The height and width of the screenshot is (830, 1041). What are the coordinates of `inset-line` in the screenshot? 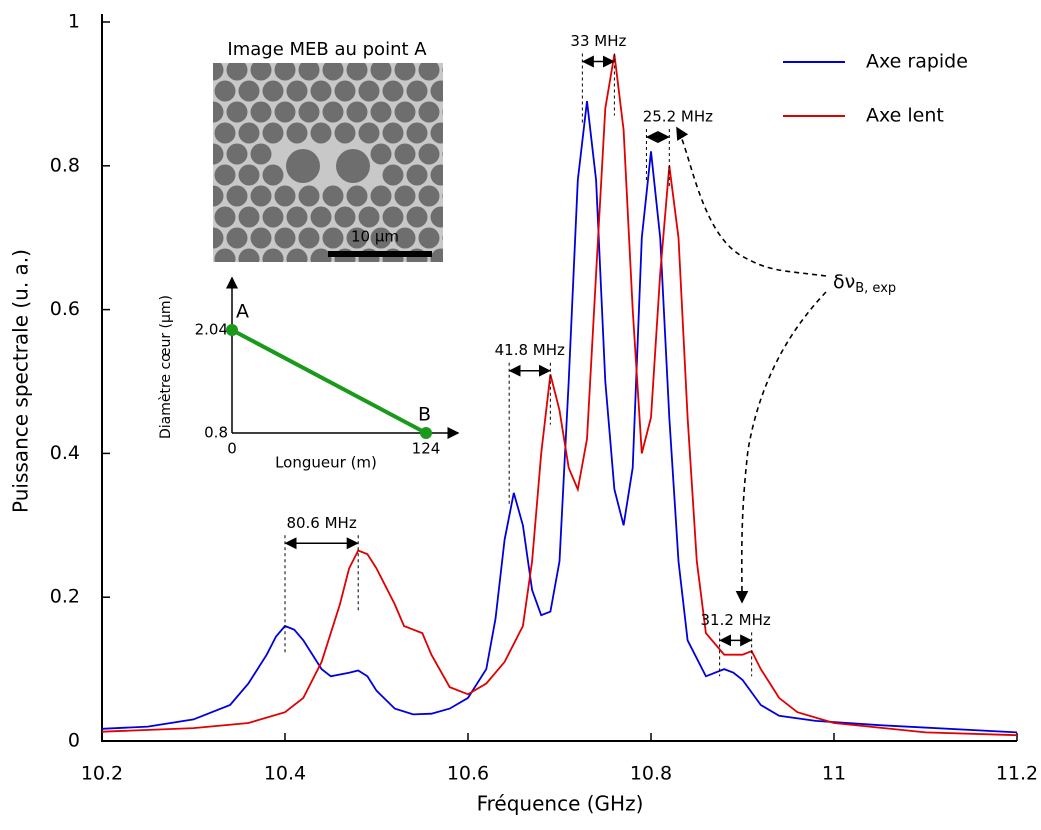 It's located at (329, 381).